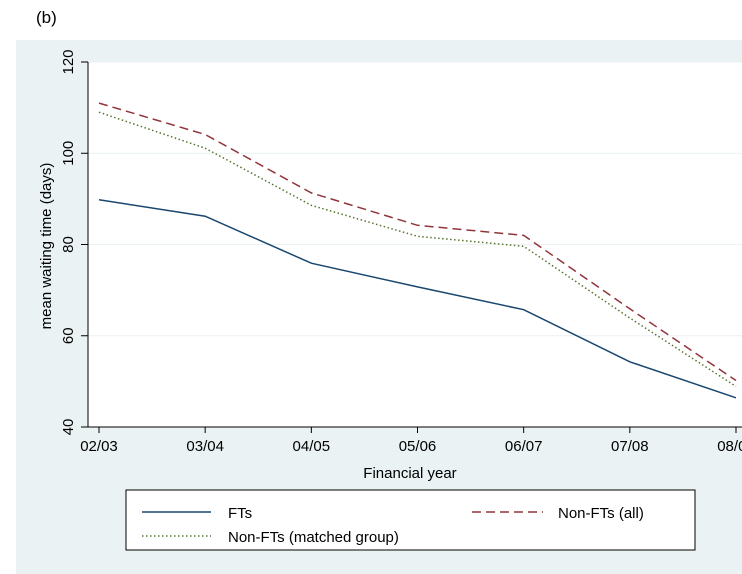 Image resolution: width=742 pixels, height=574 pixels. I want to click on legend-label-non-fts-matched: Non-FTs (matched group), so click(313, 537).